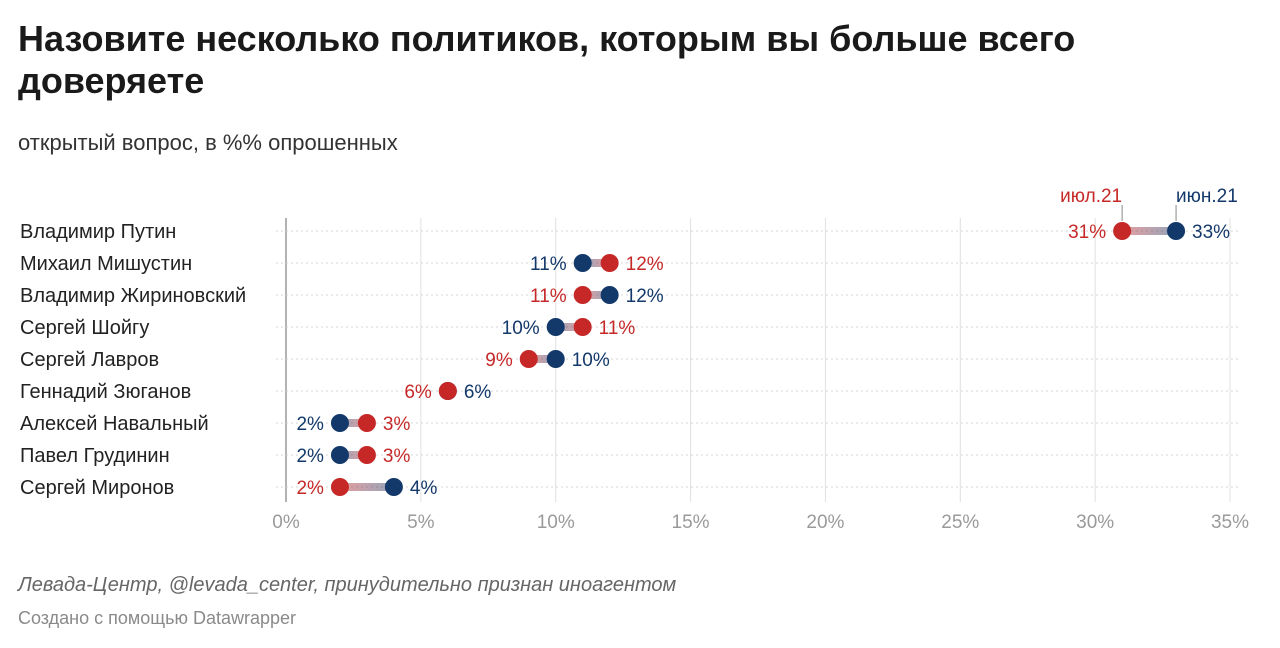 This screenshot has height=648, width=1280. Describe the element at coordinates (89, 360) in the screenshot. I see `category-label: Сергей Лавров` at that location.